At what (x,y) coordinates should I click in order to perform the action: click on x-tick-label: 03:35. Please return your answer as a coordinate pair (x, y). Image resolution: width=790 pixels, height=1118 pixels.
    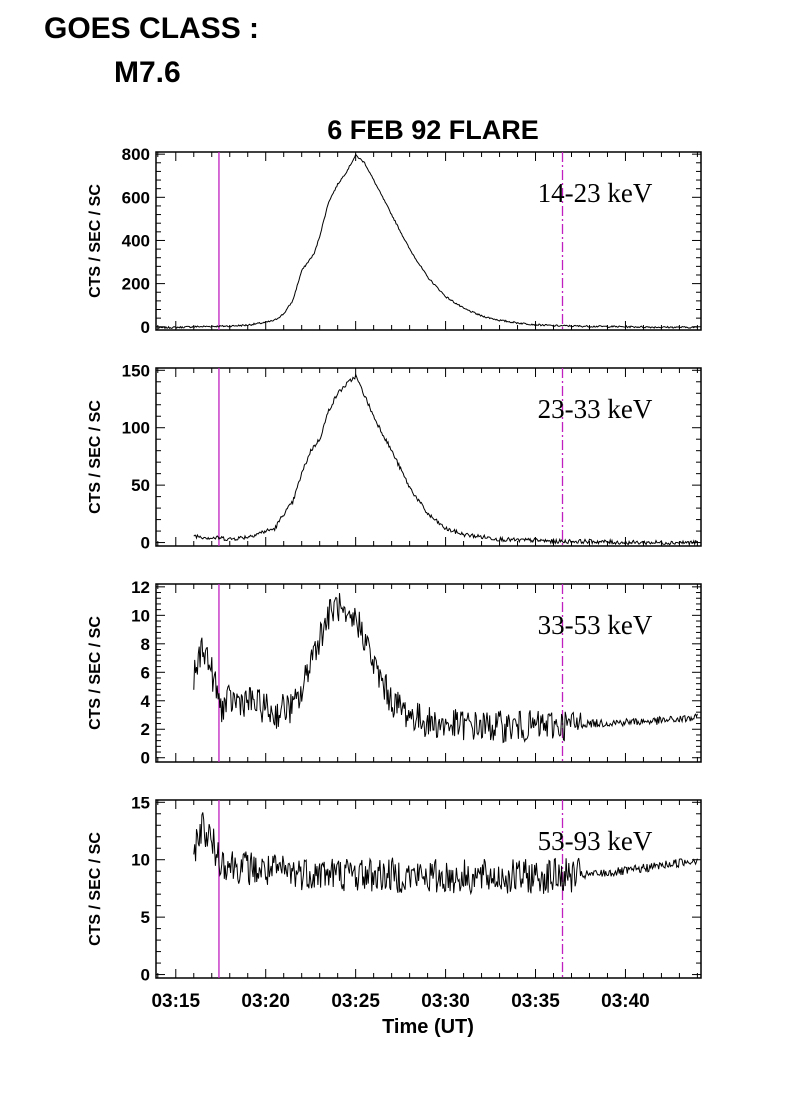
    Looking at the image, I should click on (535, 1001).